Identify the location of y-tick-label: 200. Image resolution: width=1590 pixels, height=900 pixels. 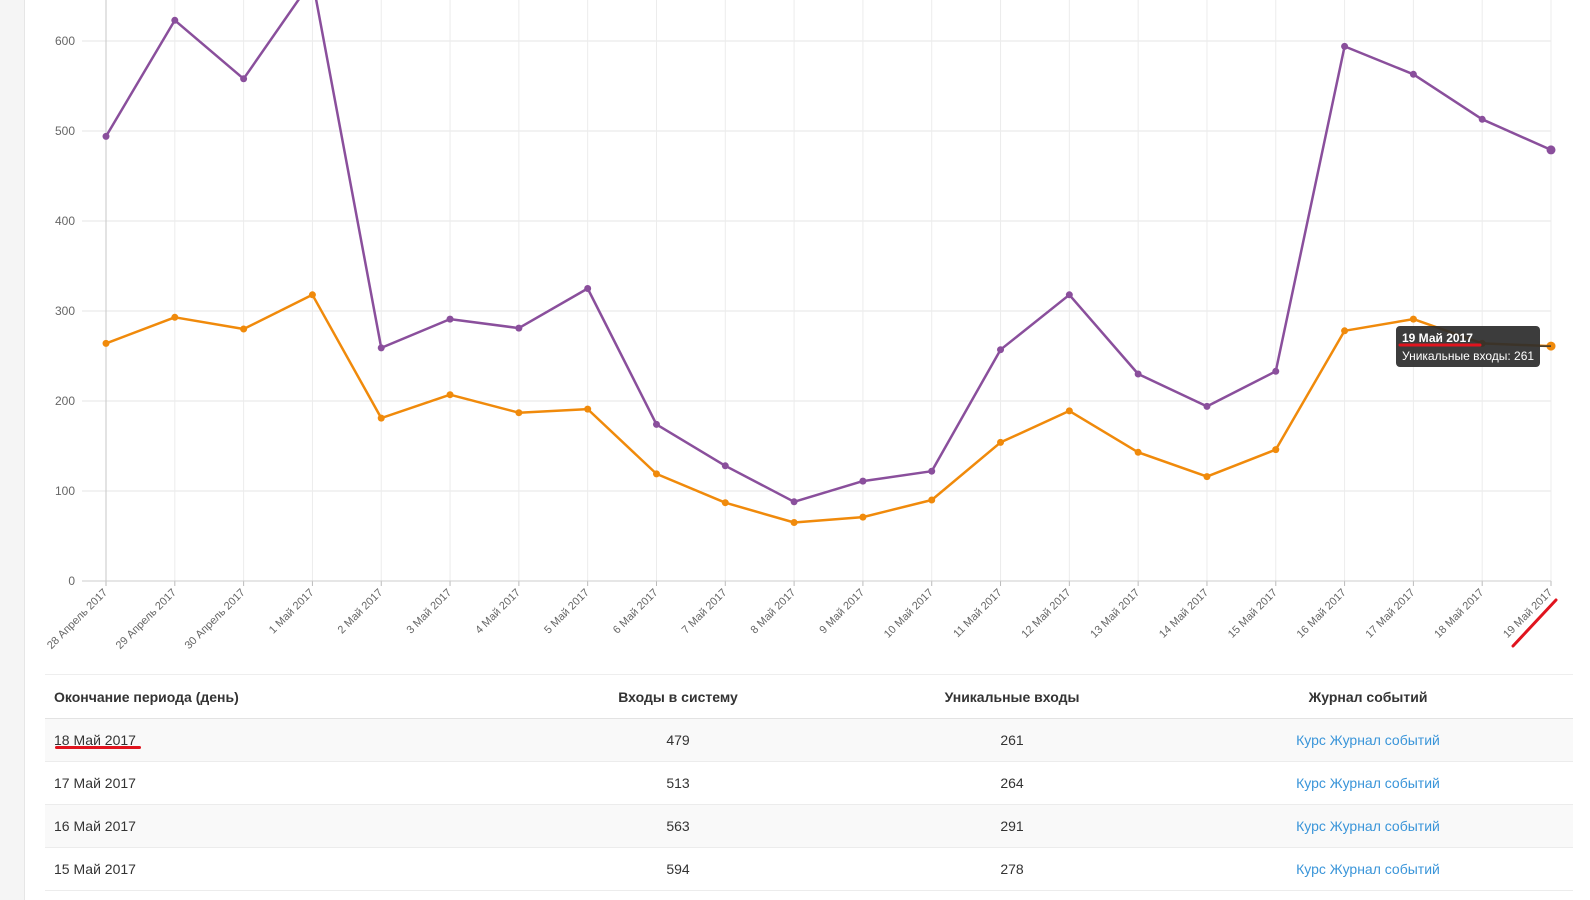
(65, 401).